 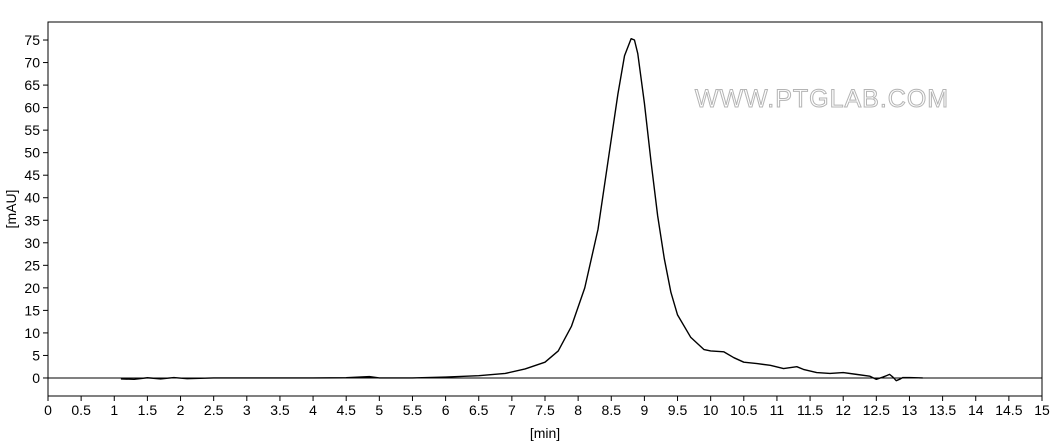 I want to click on x-tick-label: 14.5, so click(x=1008, y=410).